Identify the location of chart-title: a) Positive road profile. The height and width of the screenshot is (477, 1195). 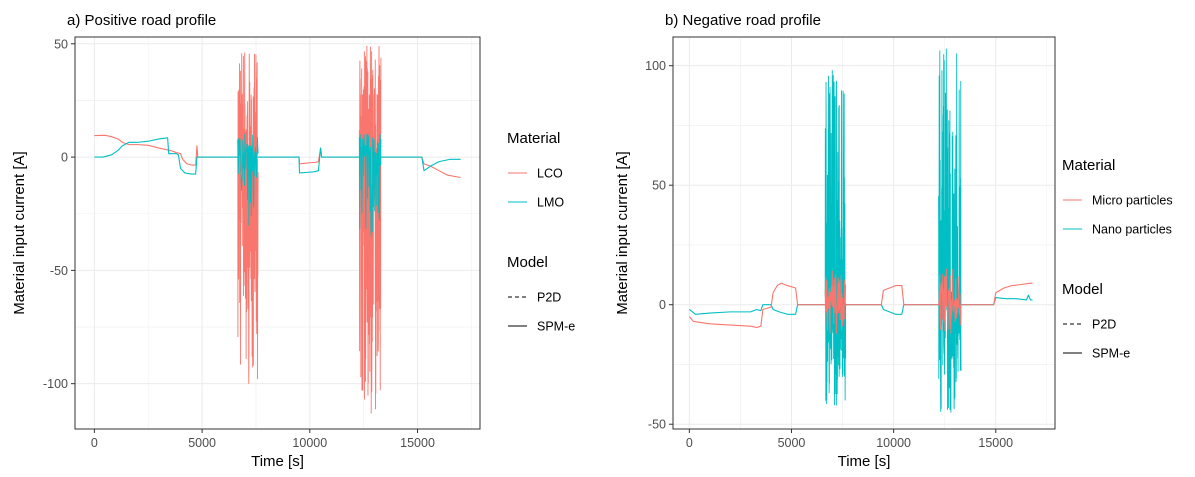
(141, 20).